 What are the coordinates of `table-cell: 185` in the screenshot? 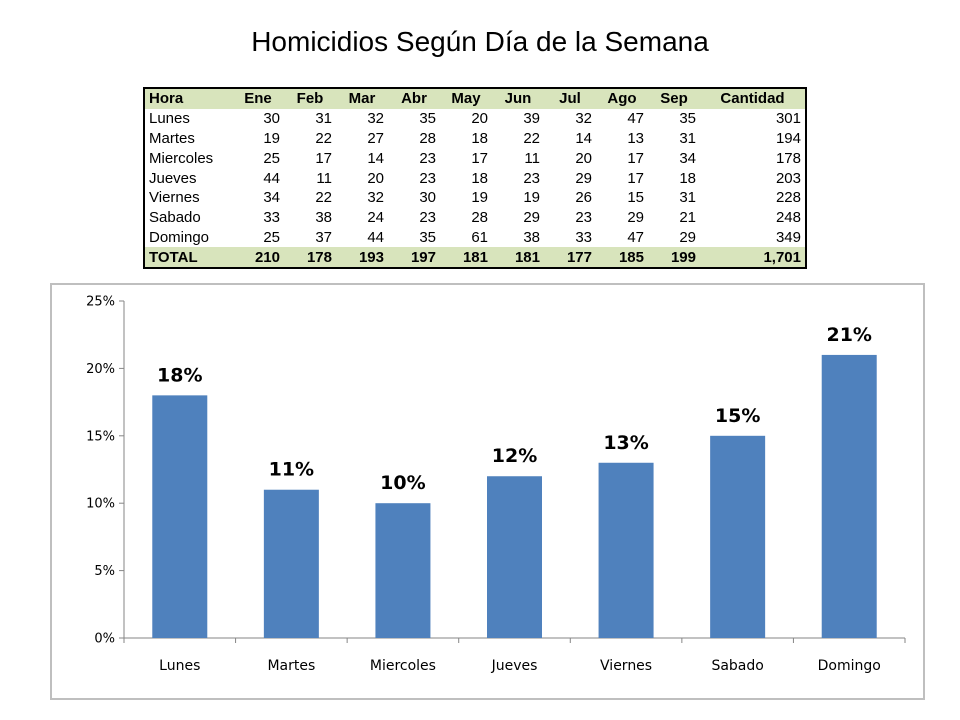 It's located at (622, 258).